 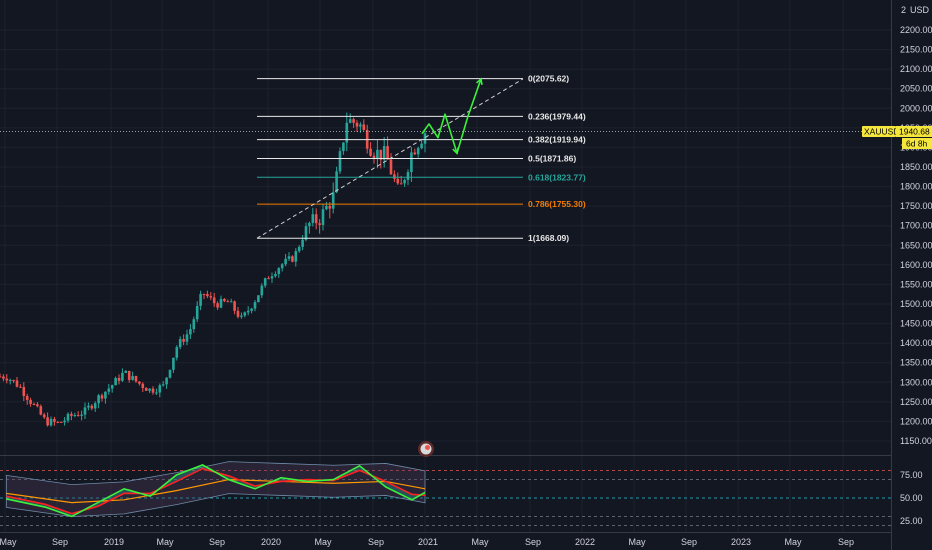 What do you see at coordinates (903, 10) in the screenshot?
I see `axis-settings-icon: 2` at bounding box center [903, 10].